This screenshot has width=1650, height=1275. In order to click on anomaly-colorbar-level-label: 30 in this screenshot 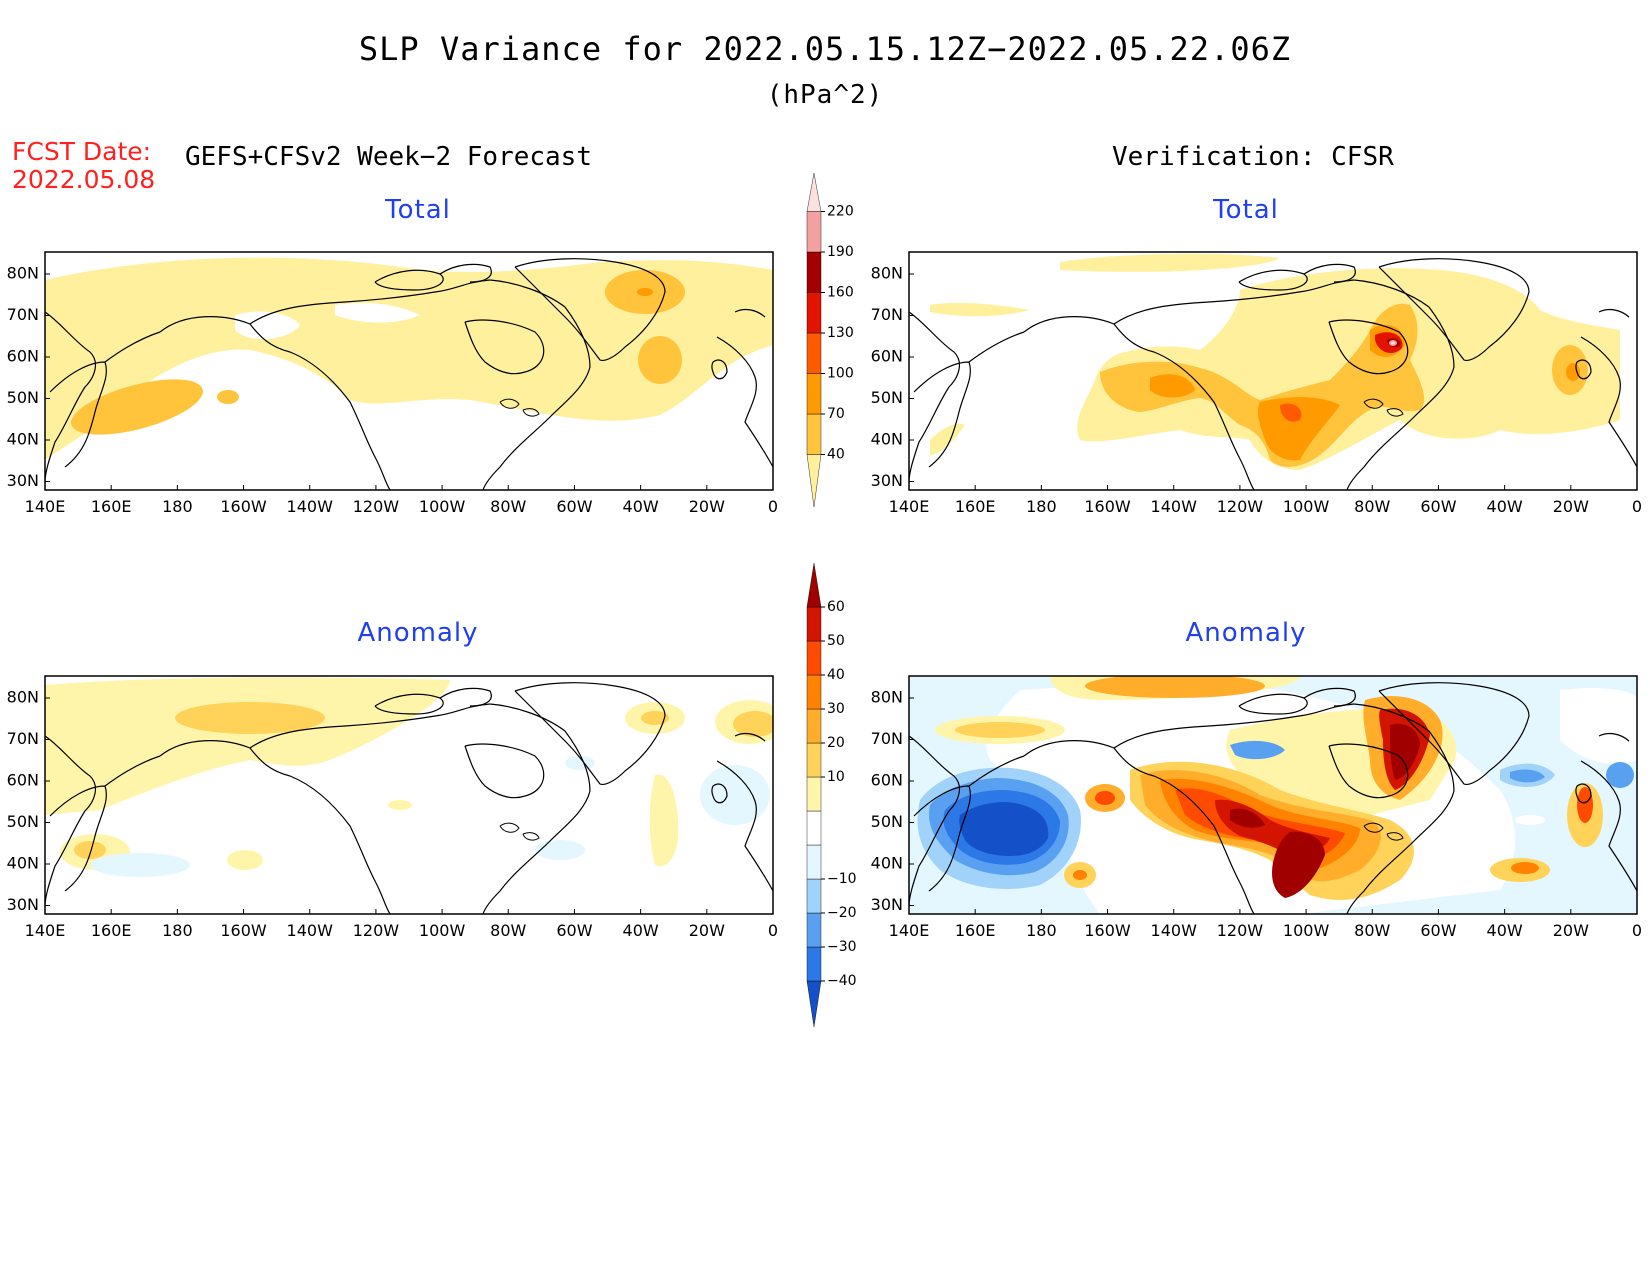, I will do `click(836, 709)`.